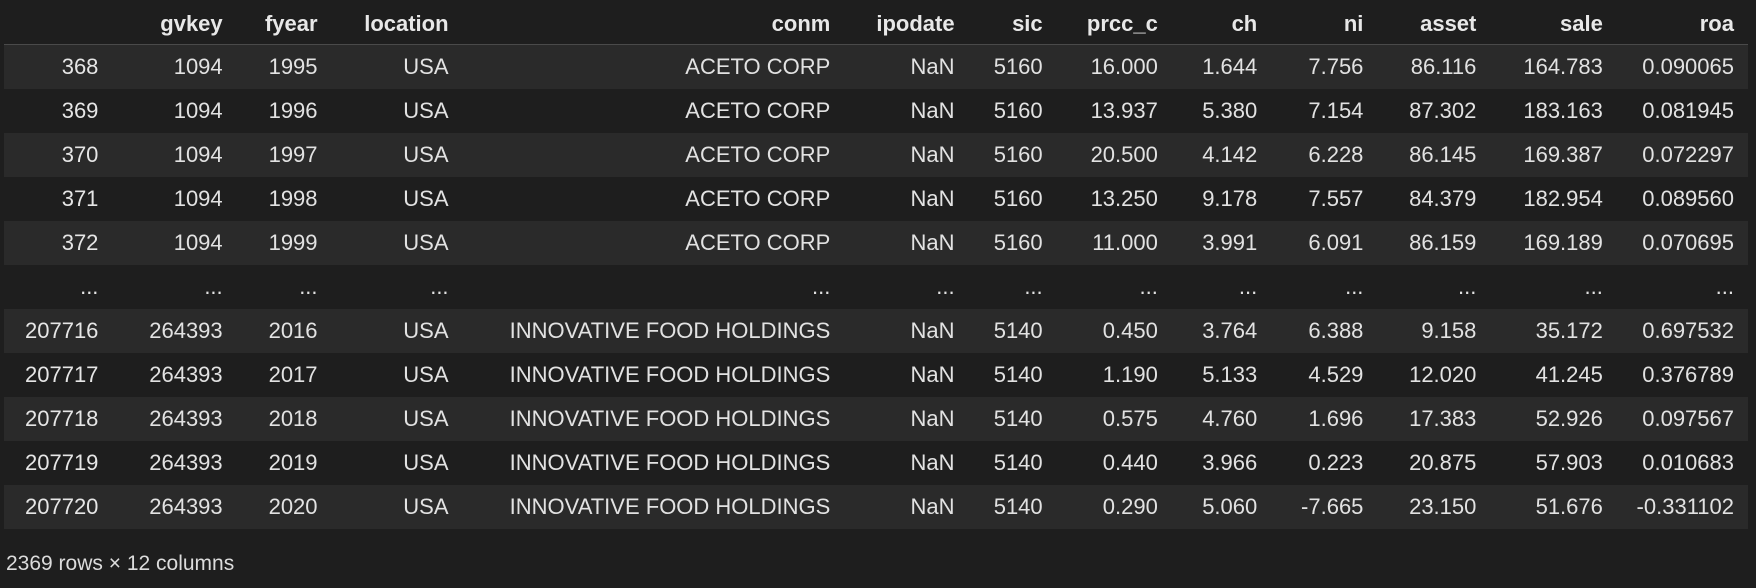 The width and height of the screenshot is (1756, 588). I want to click on cell-sale: 183.163, so click(1563, 110).